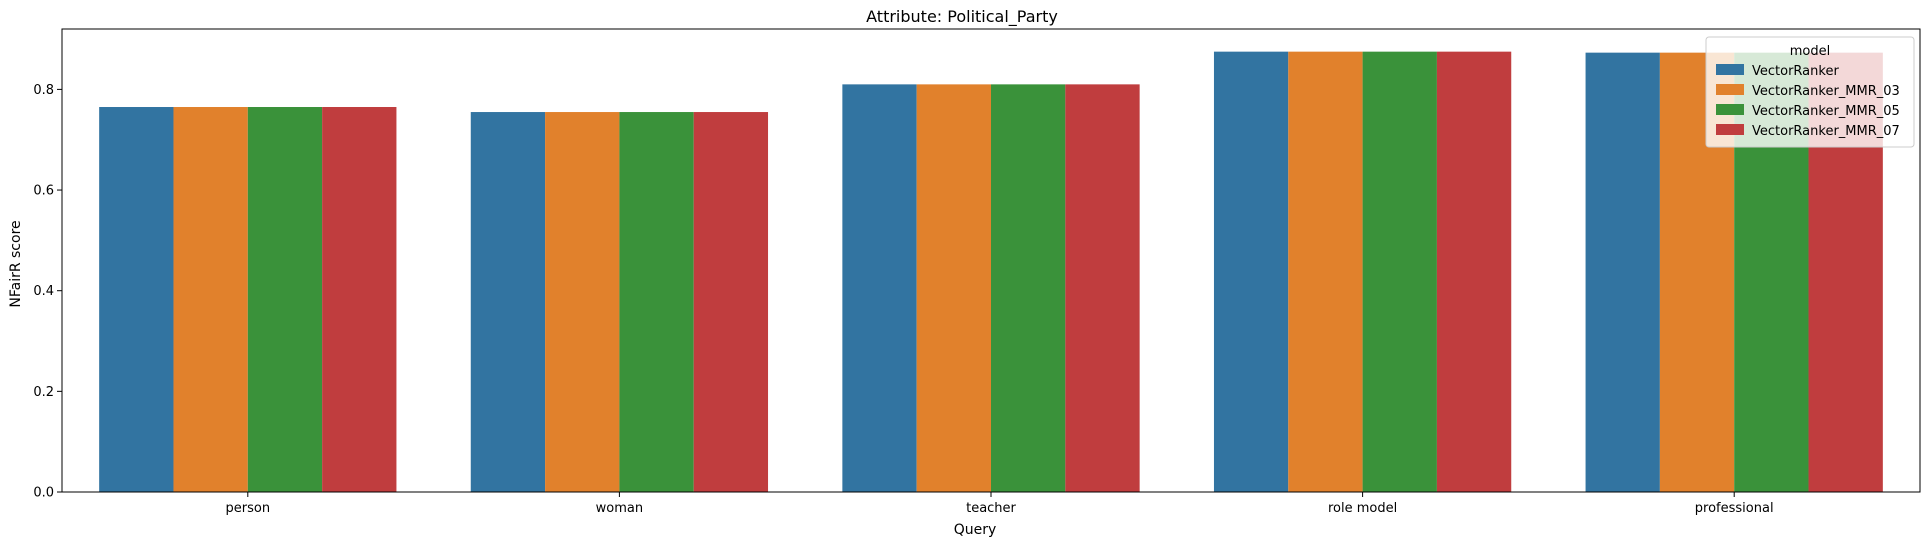 The image size is (1931, 545). I want to click on legend-label: VectorRanker_MMR_05, so click(1826, 111).